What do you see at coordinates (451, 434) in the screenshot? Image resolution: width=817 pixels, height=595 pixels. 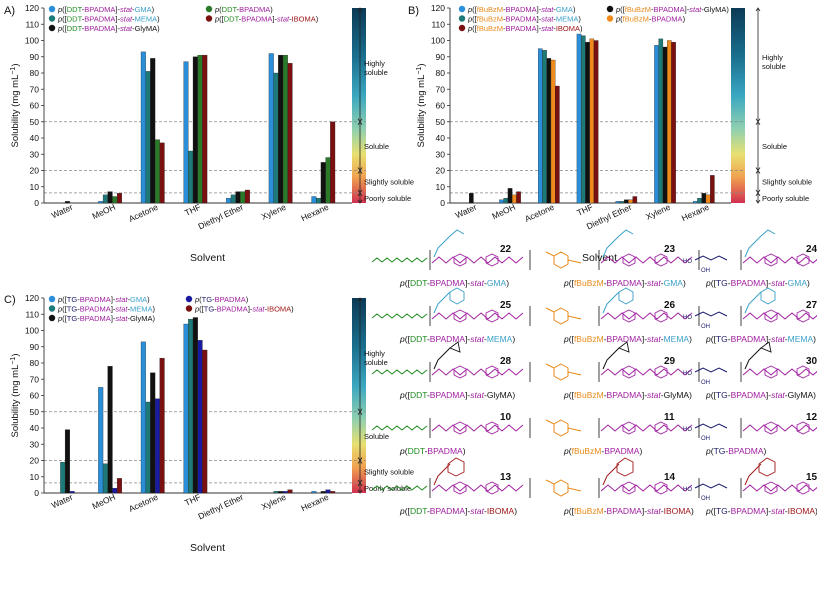 I see `polymer-structure-10: 10 p(DDT-BPADMA)` at bounding box center [451, 434].